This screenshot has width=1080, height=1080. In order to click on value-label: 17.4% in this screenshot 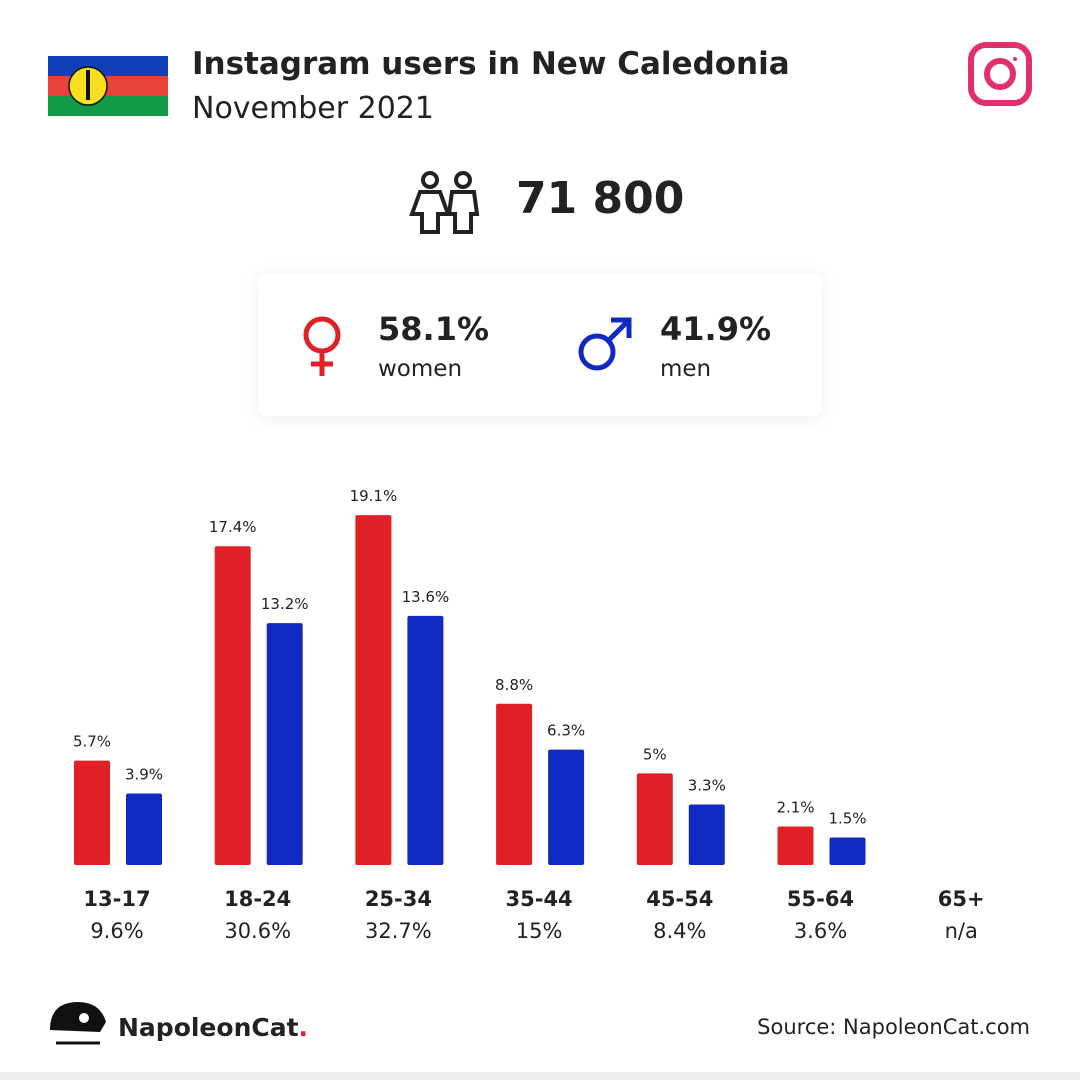, I will do `click(233, 527)`.